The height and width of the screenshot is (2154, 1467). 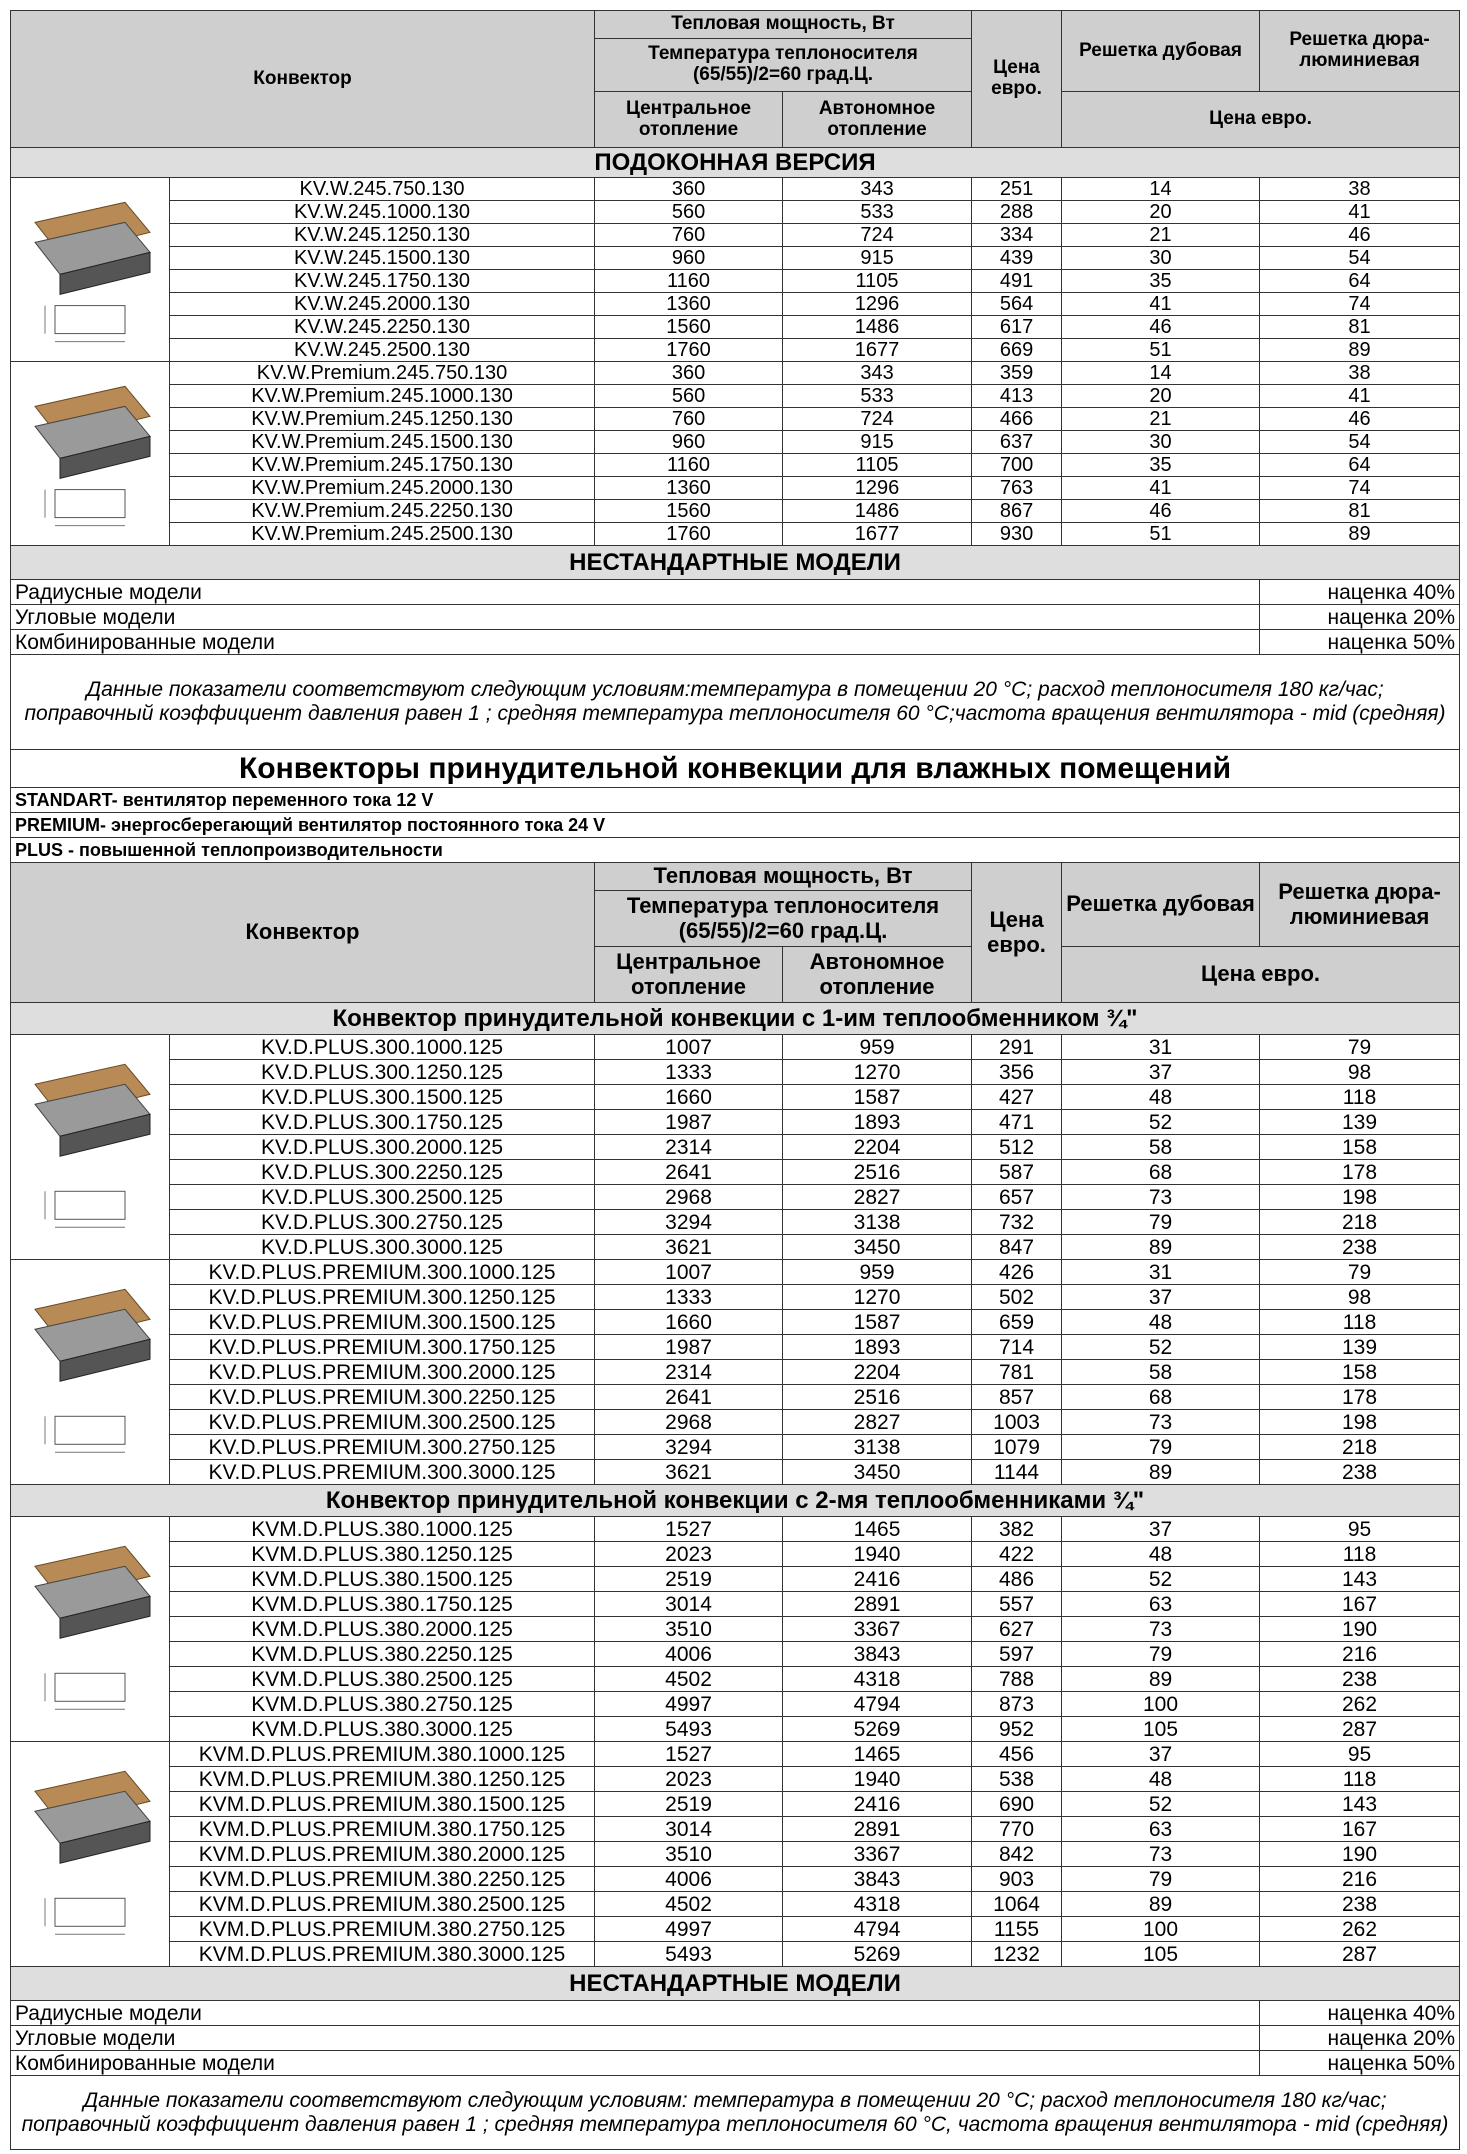 I want to click on header-price2: Цена евро., so click(x=1261, y=974).